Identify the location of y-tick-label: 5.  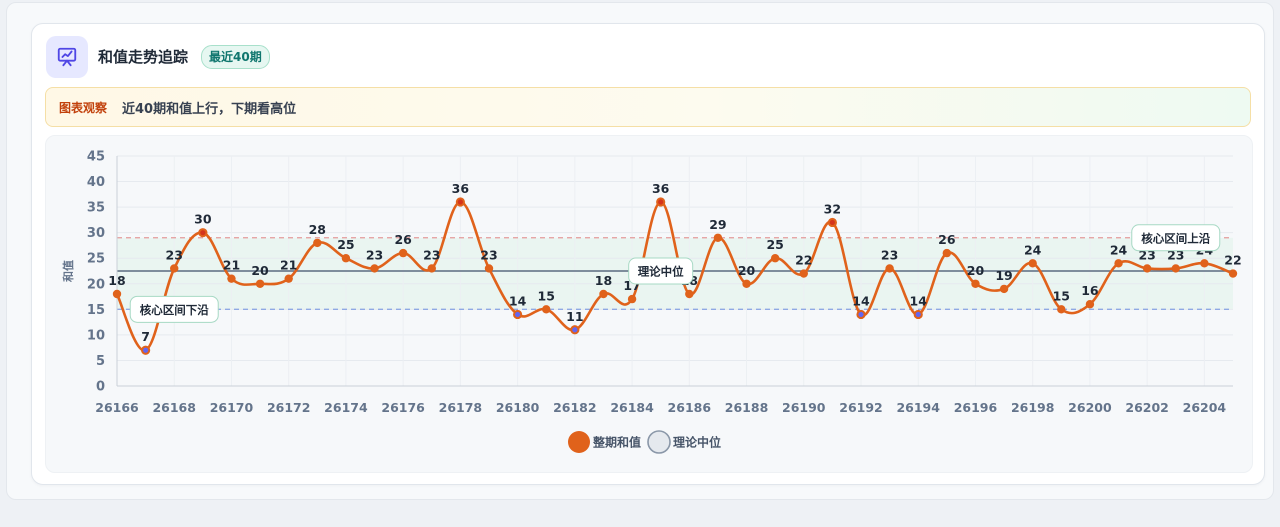
(100, 361).